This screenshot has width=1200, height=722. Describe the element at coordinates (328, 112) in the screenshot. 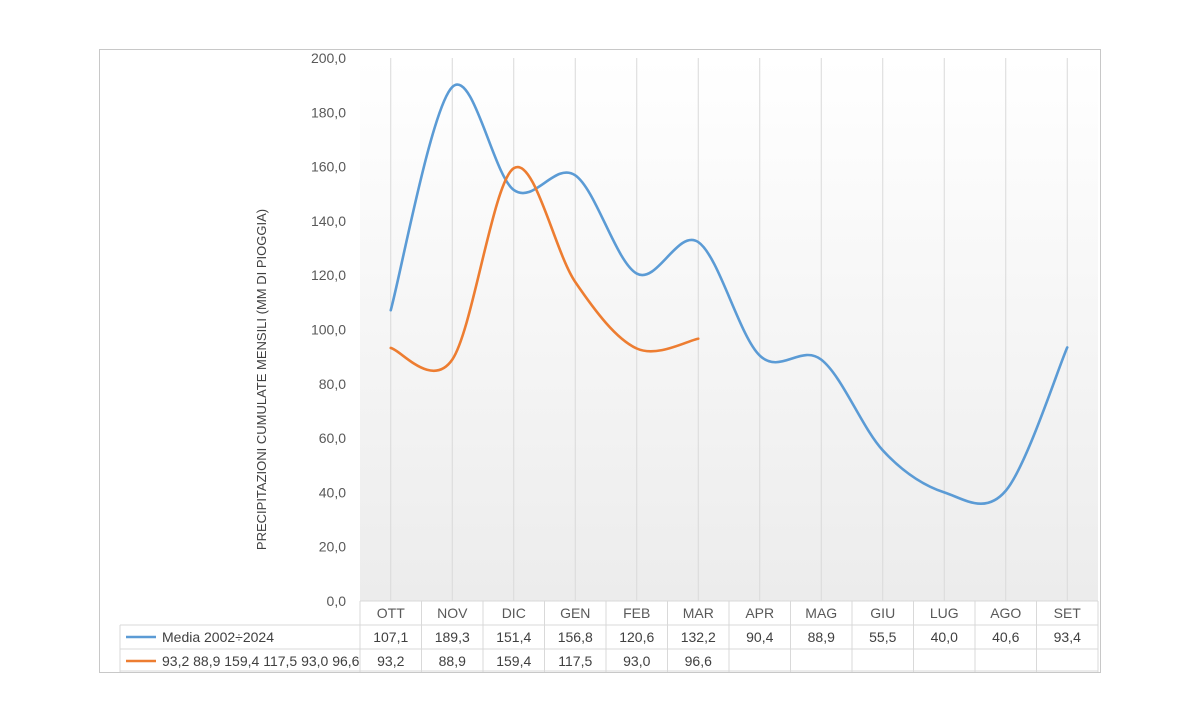

I see `y-tick-label: 180,0` at that location.